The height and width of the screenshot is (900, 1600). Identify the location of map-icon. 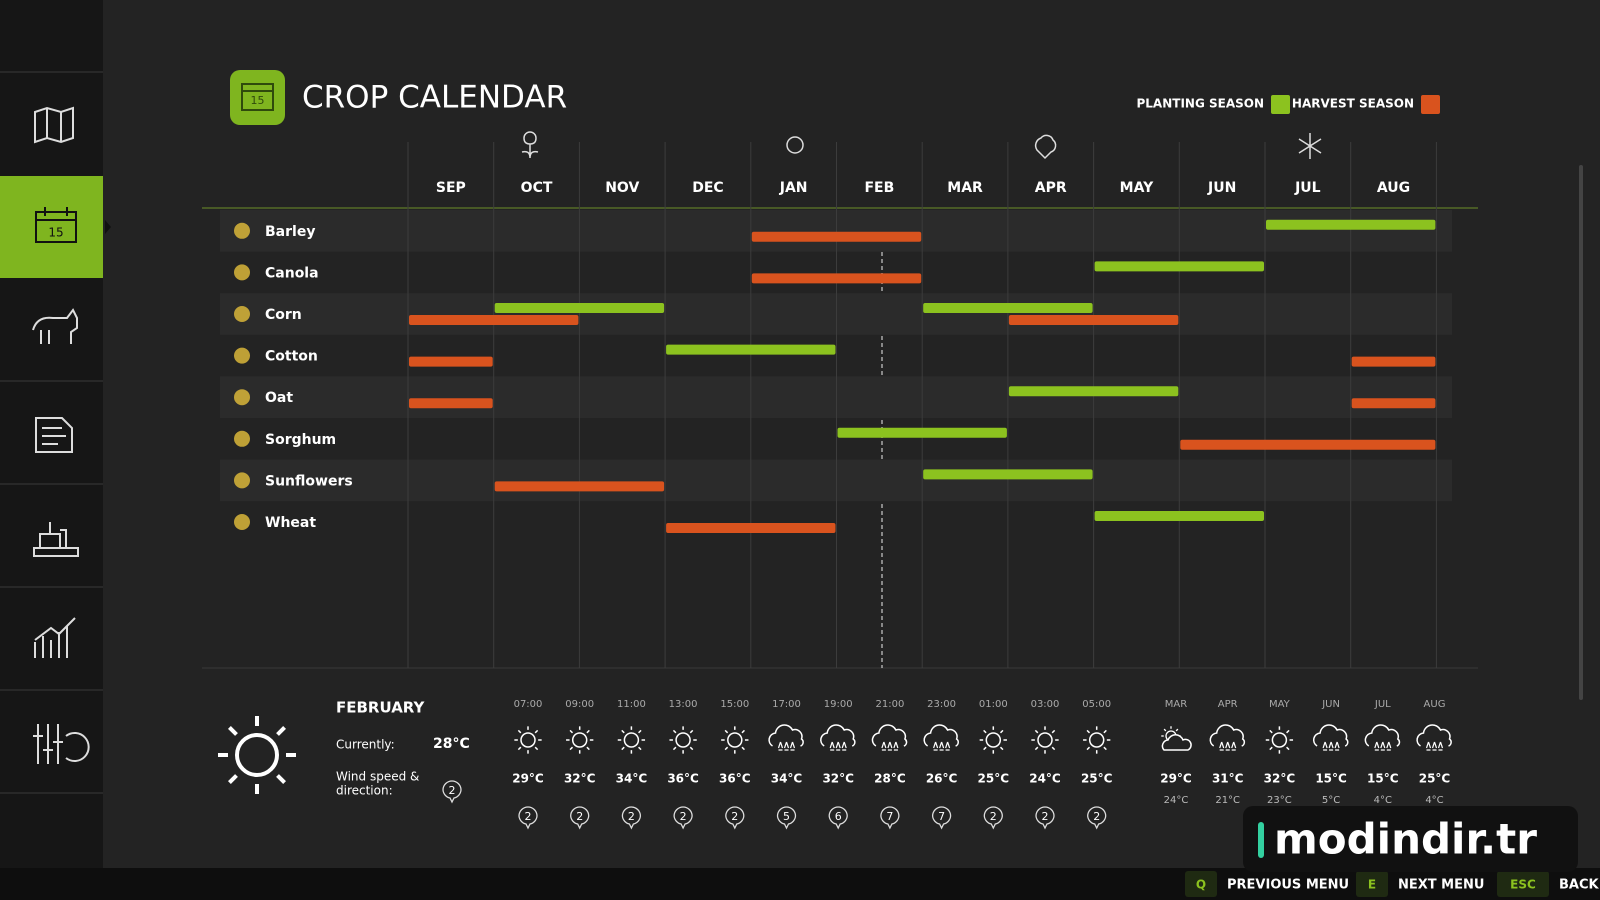
(54, 125).